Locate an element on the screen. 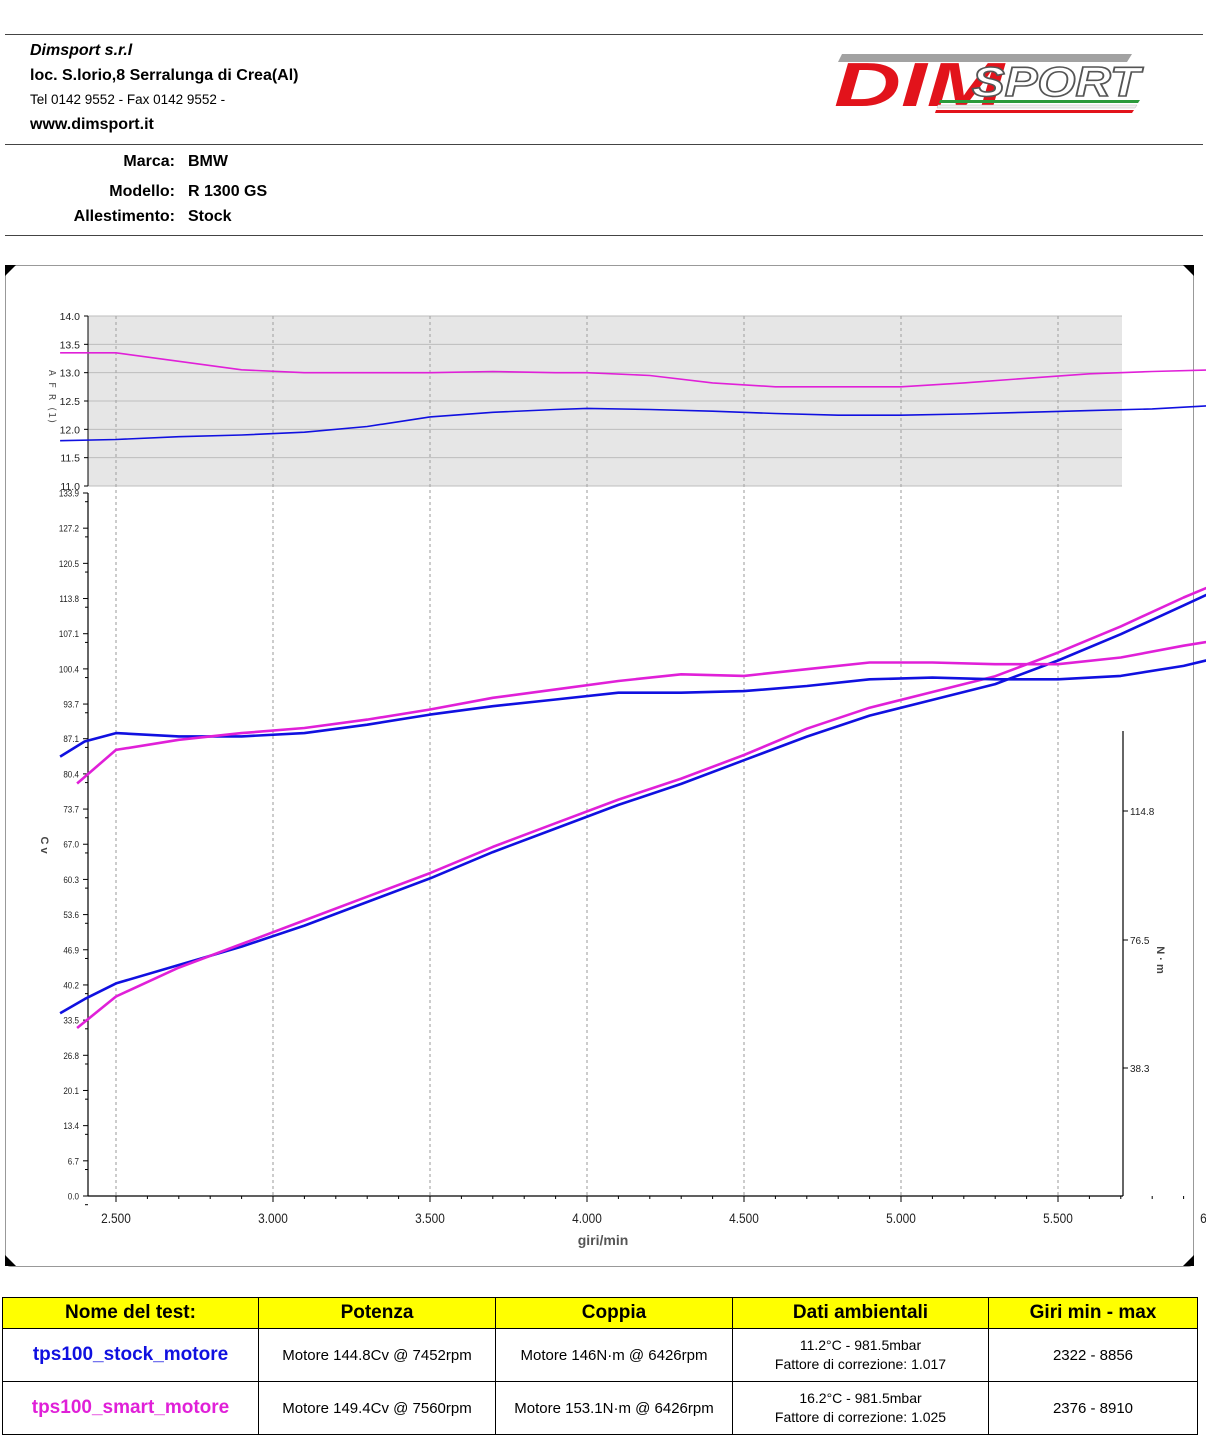 The height and width of the screenshot is (1440, 1206). rpm-tick-label: 3.000 is located at coordinates (273, 1218).